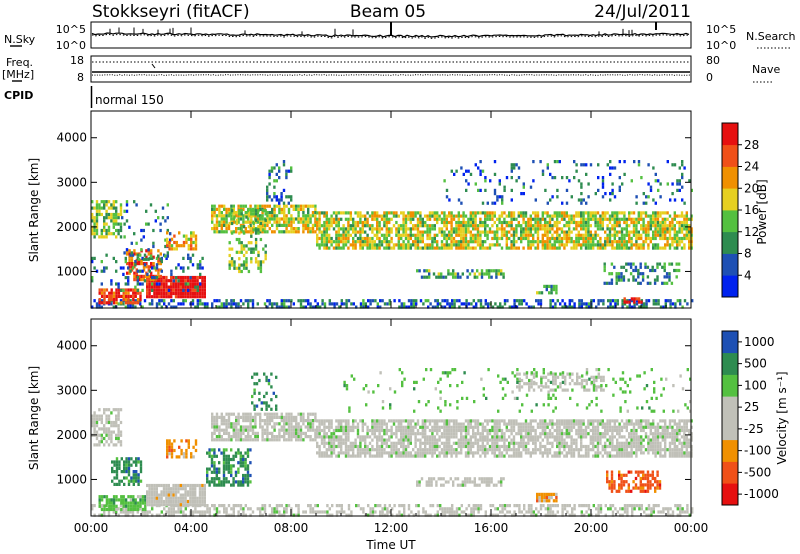 This screenshot has height=554, width=800. I want to click on noise-traces, so click(390, 30).